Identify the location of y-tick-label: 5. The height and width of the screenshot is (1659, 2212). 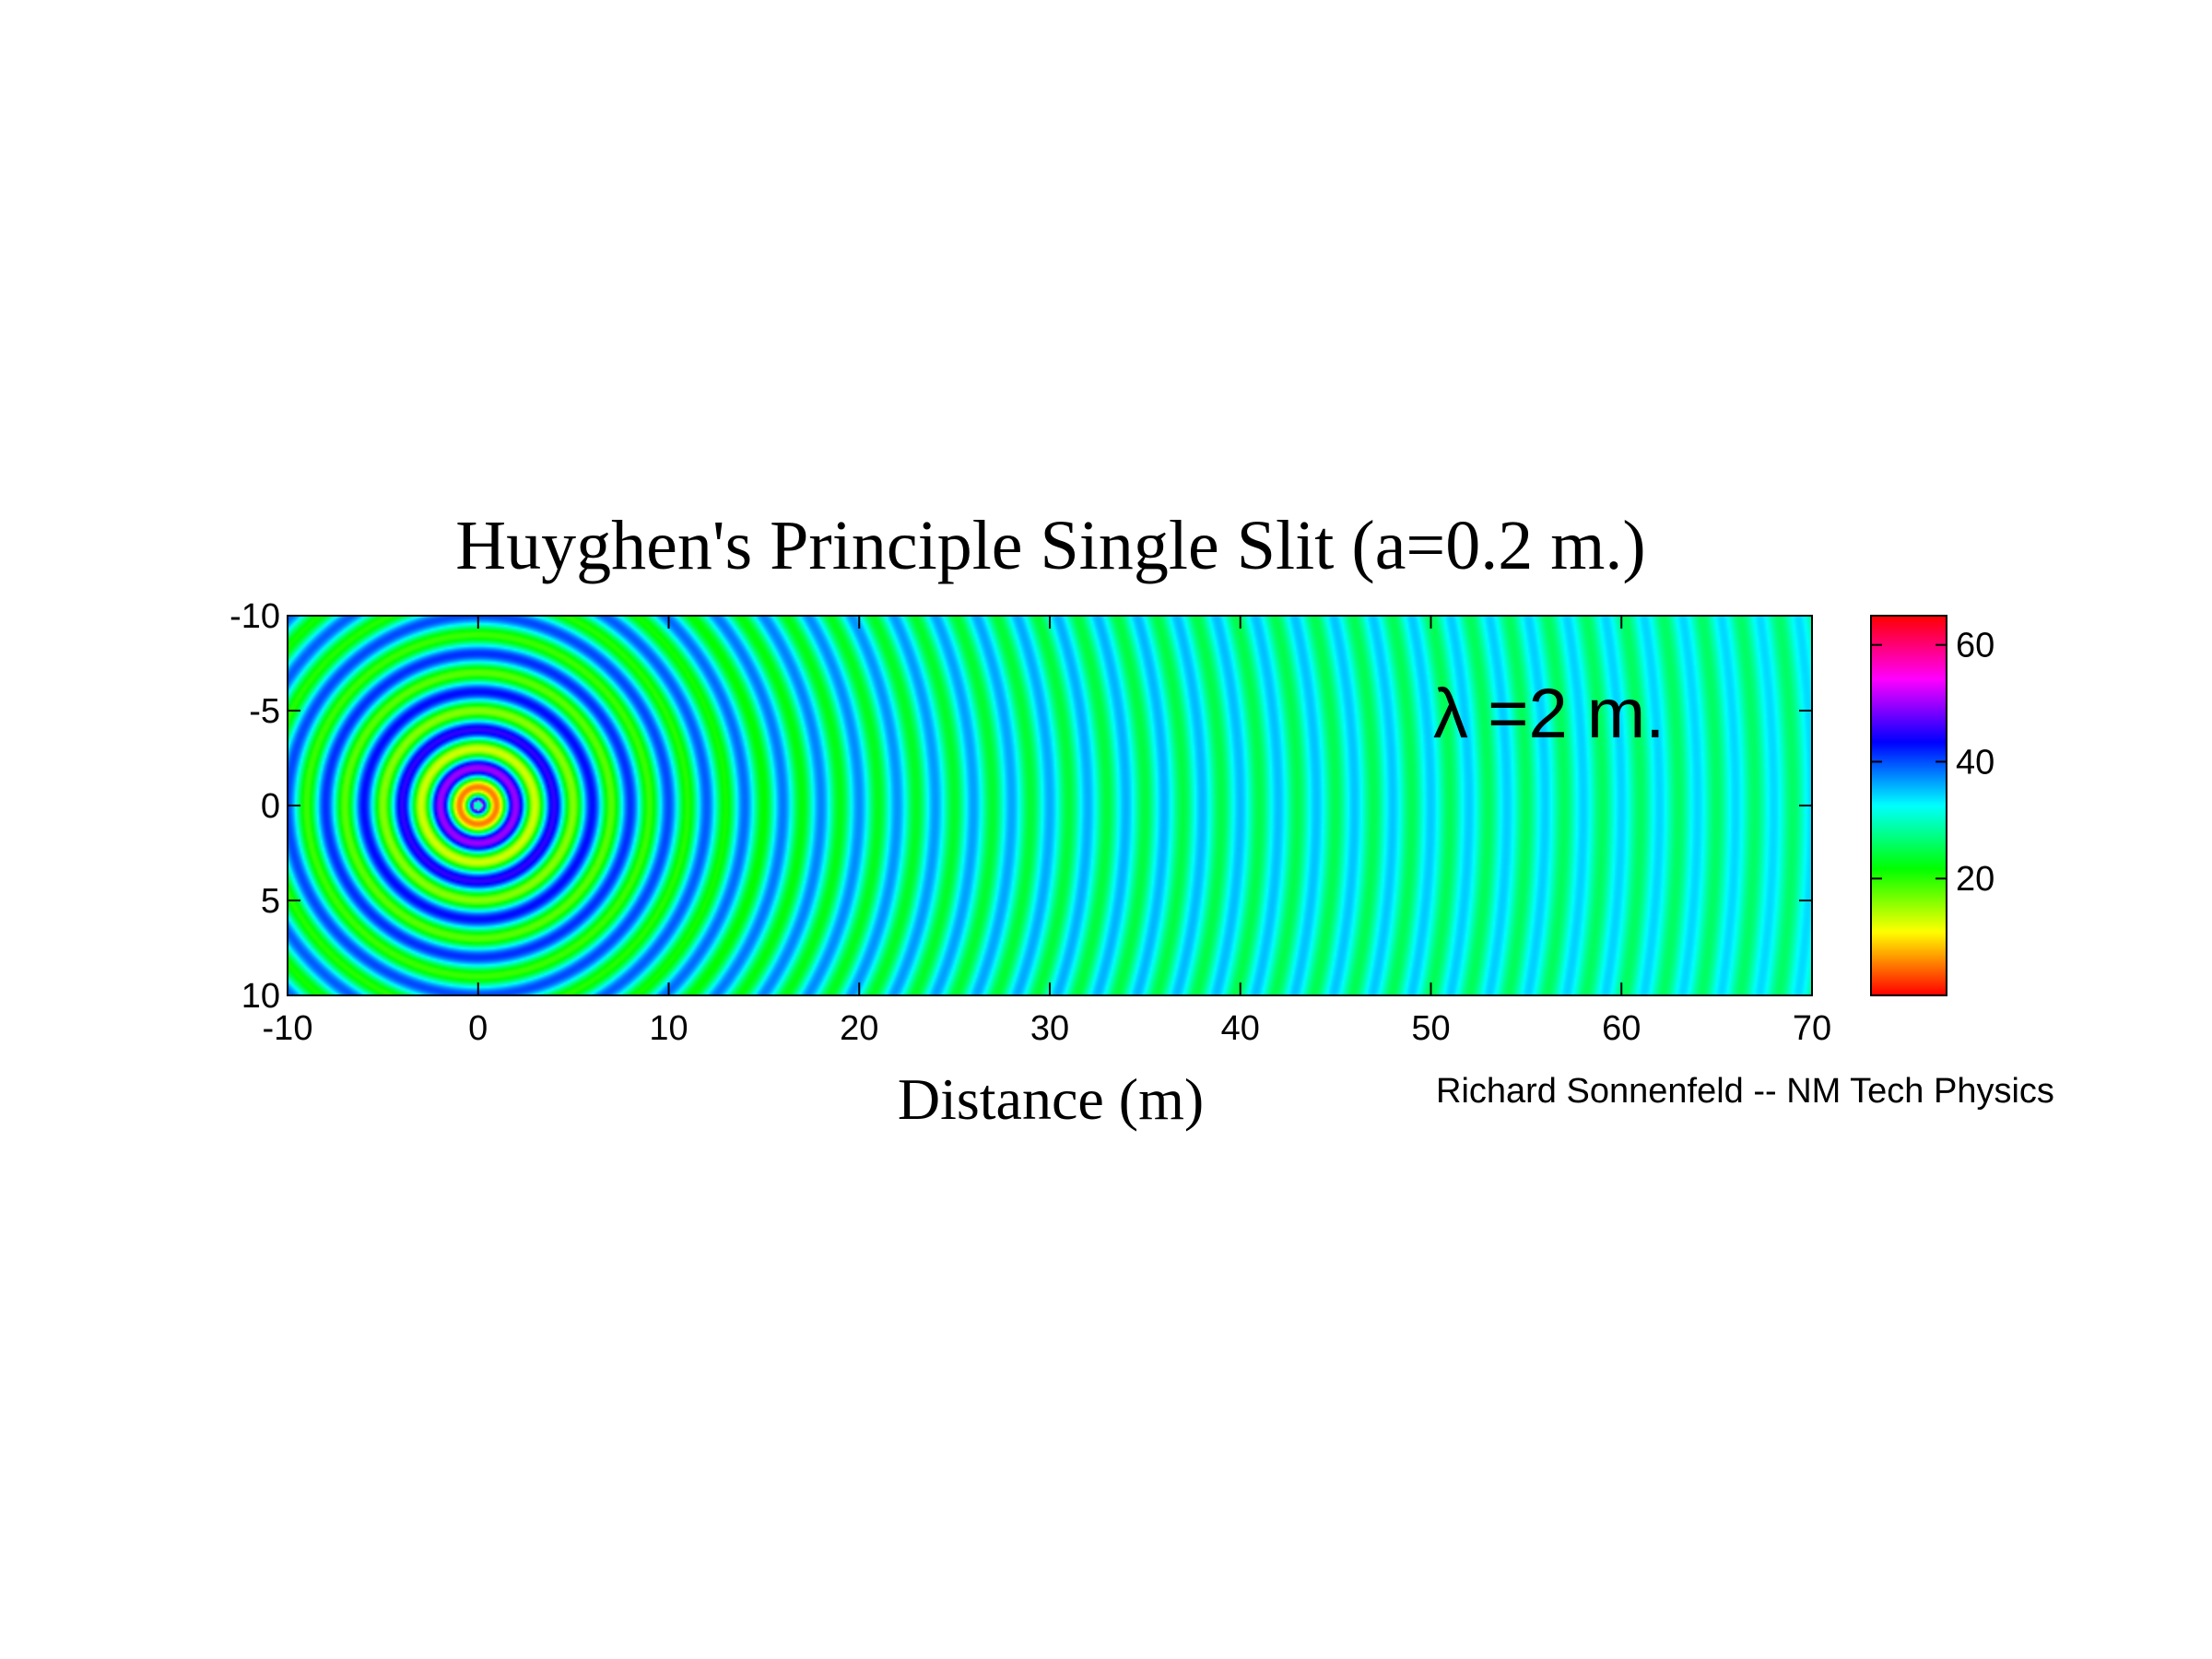
(270, 901).